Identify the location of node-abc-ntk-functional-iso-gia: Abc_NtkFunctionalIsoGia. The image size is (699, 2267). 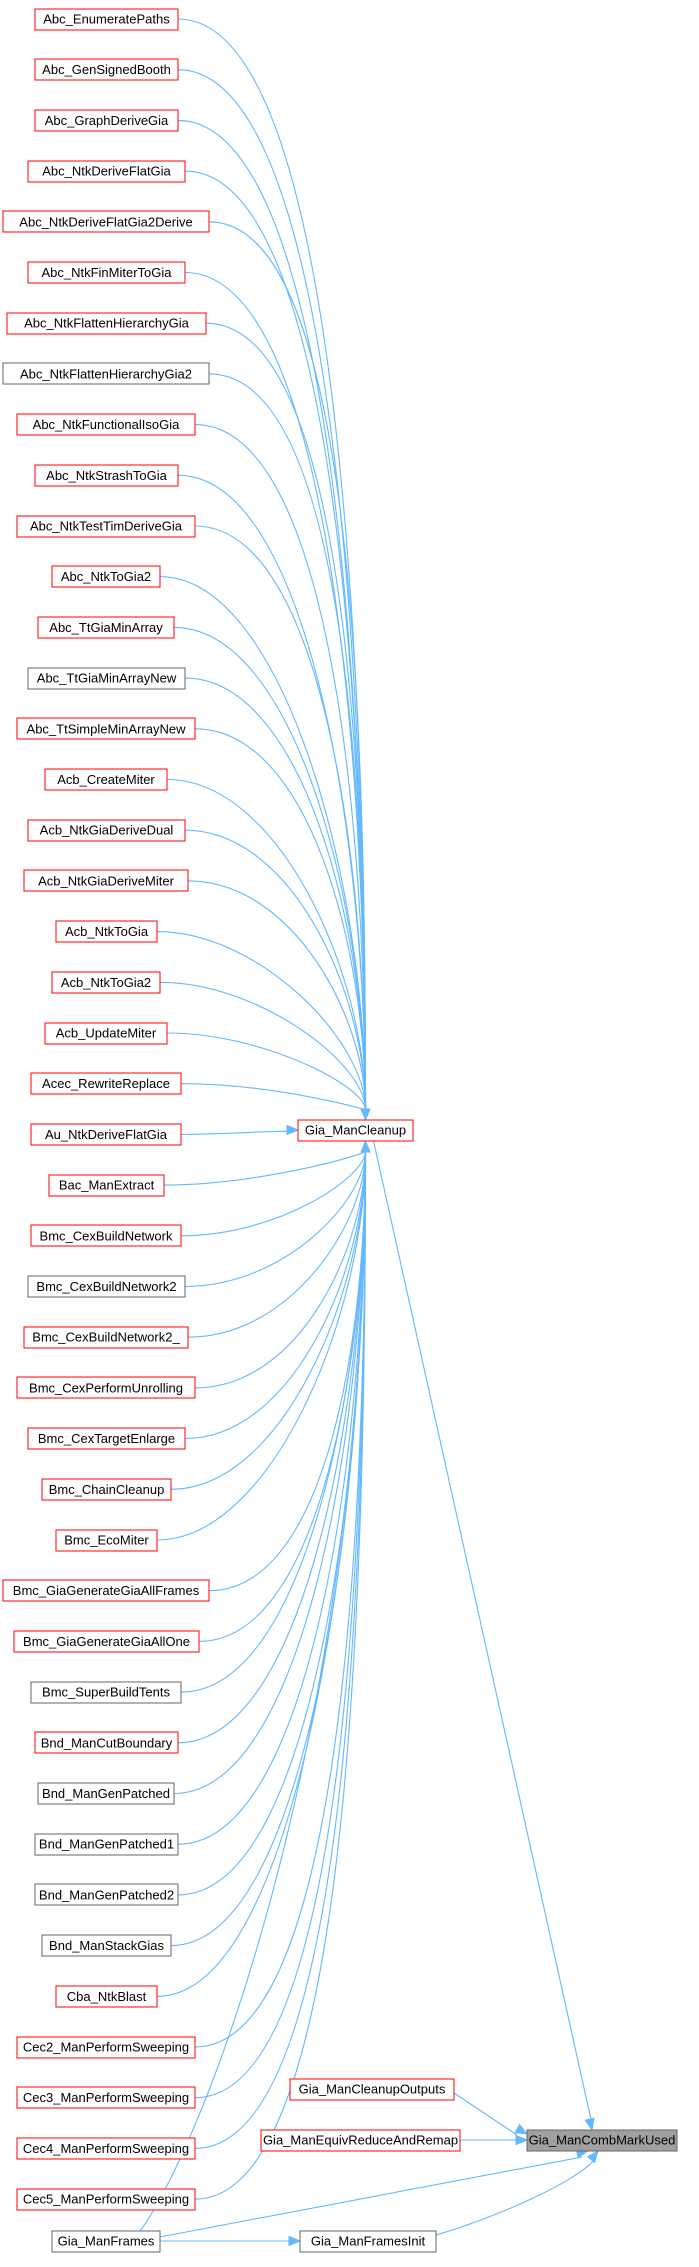
(106, 424).